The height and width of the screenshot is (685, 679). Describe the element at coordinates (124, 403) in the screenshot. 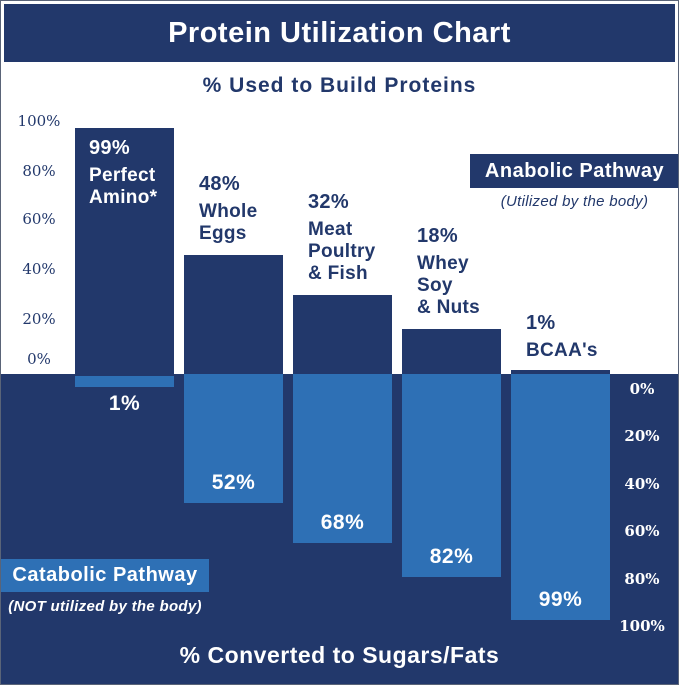

I see `catabolic-bar-value-1: 1%` at that location.